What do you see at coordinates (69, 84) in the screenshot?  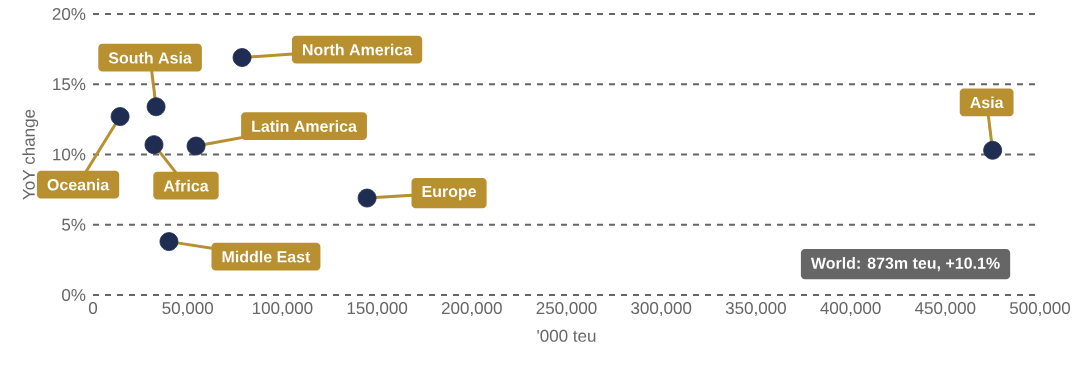 I see `y-tick-label: 15%` at bounding box center [69, 84].